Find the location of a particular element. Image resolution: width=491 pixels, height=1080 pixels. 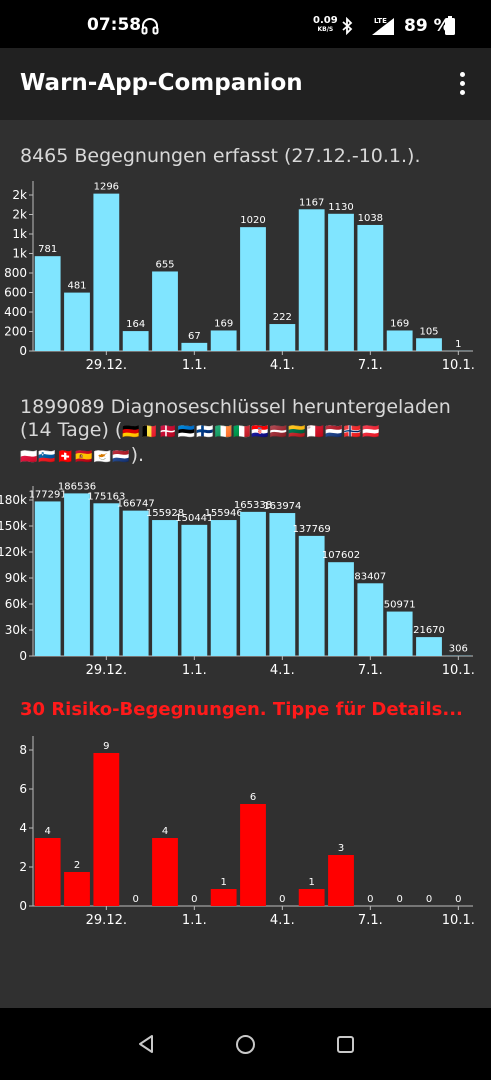

y-tick-label: 120k is located at coordinates (13, 552).